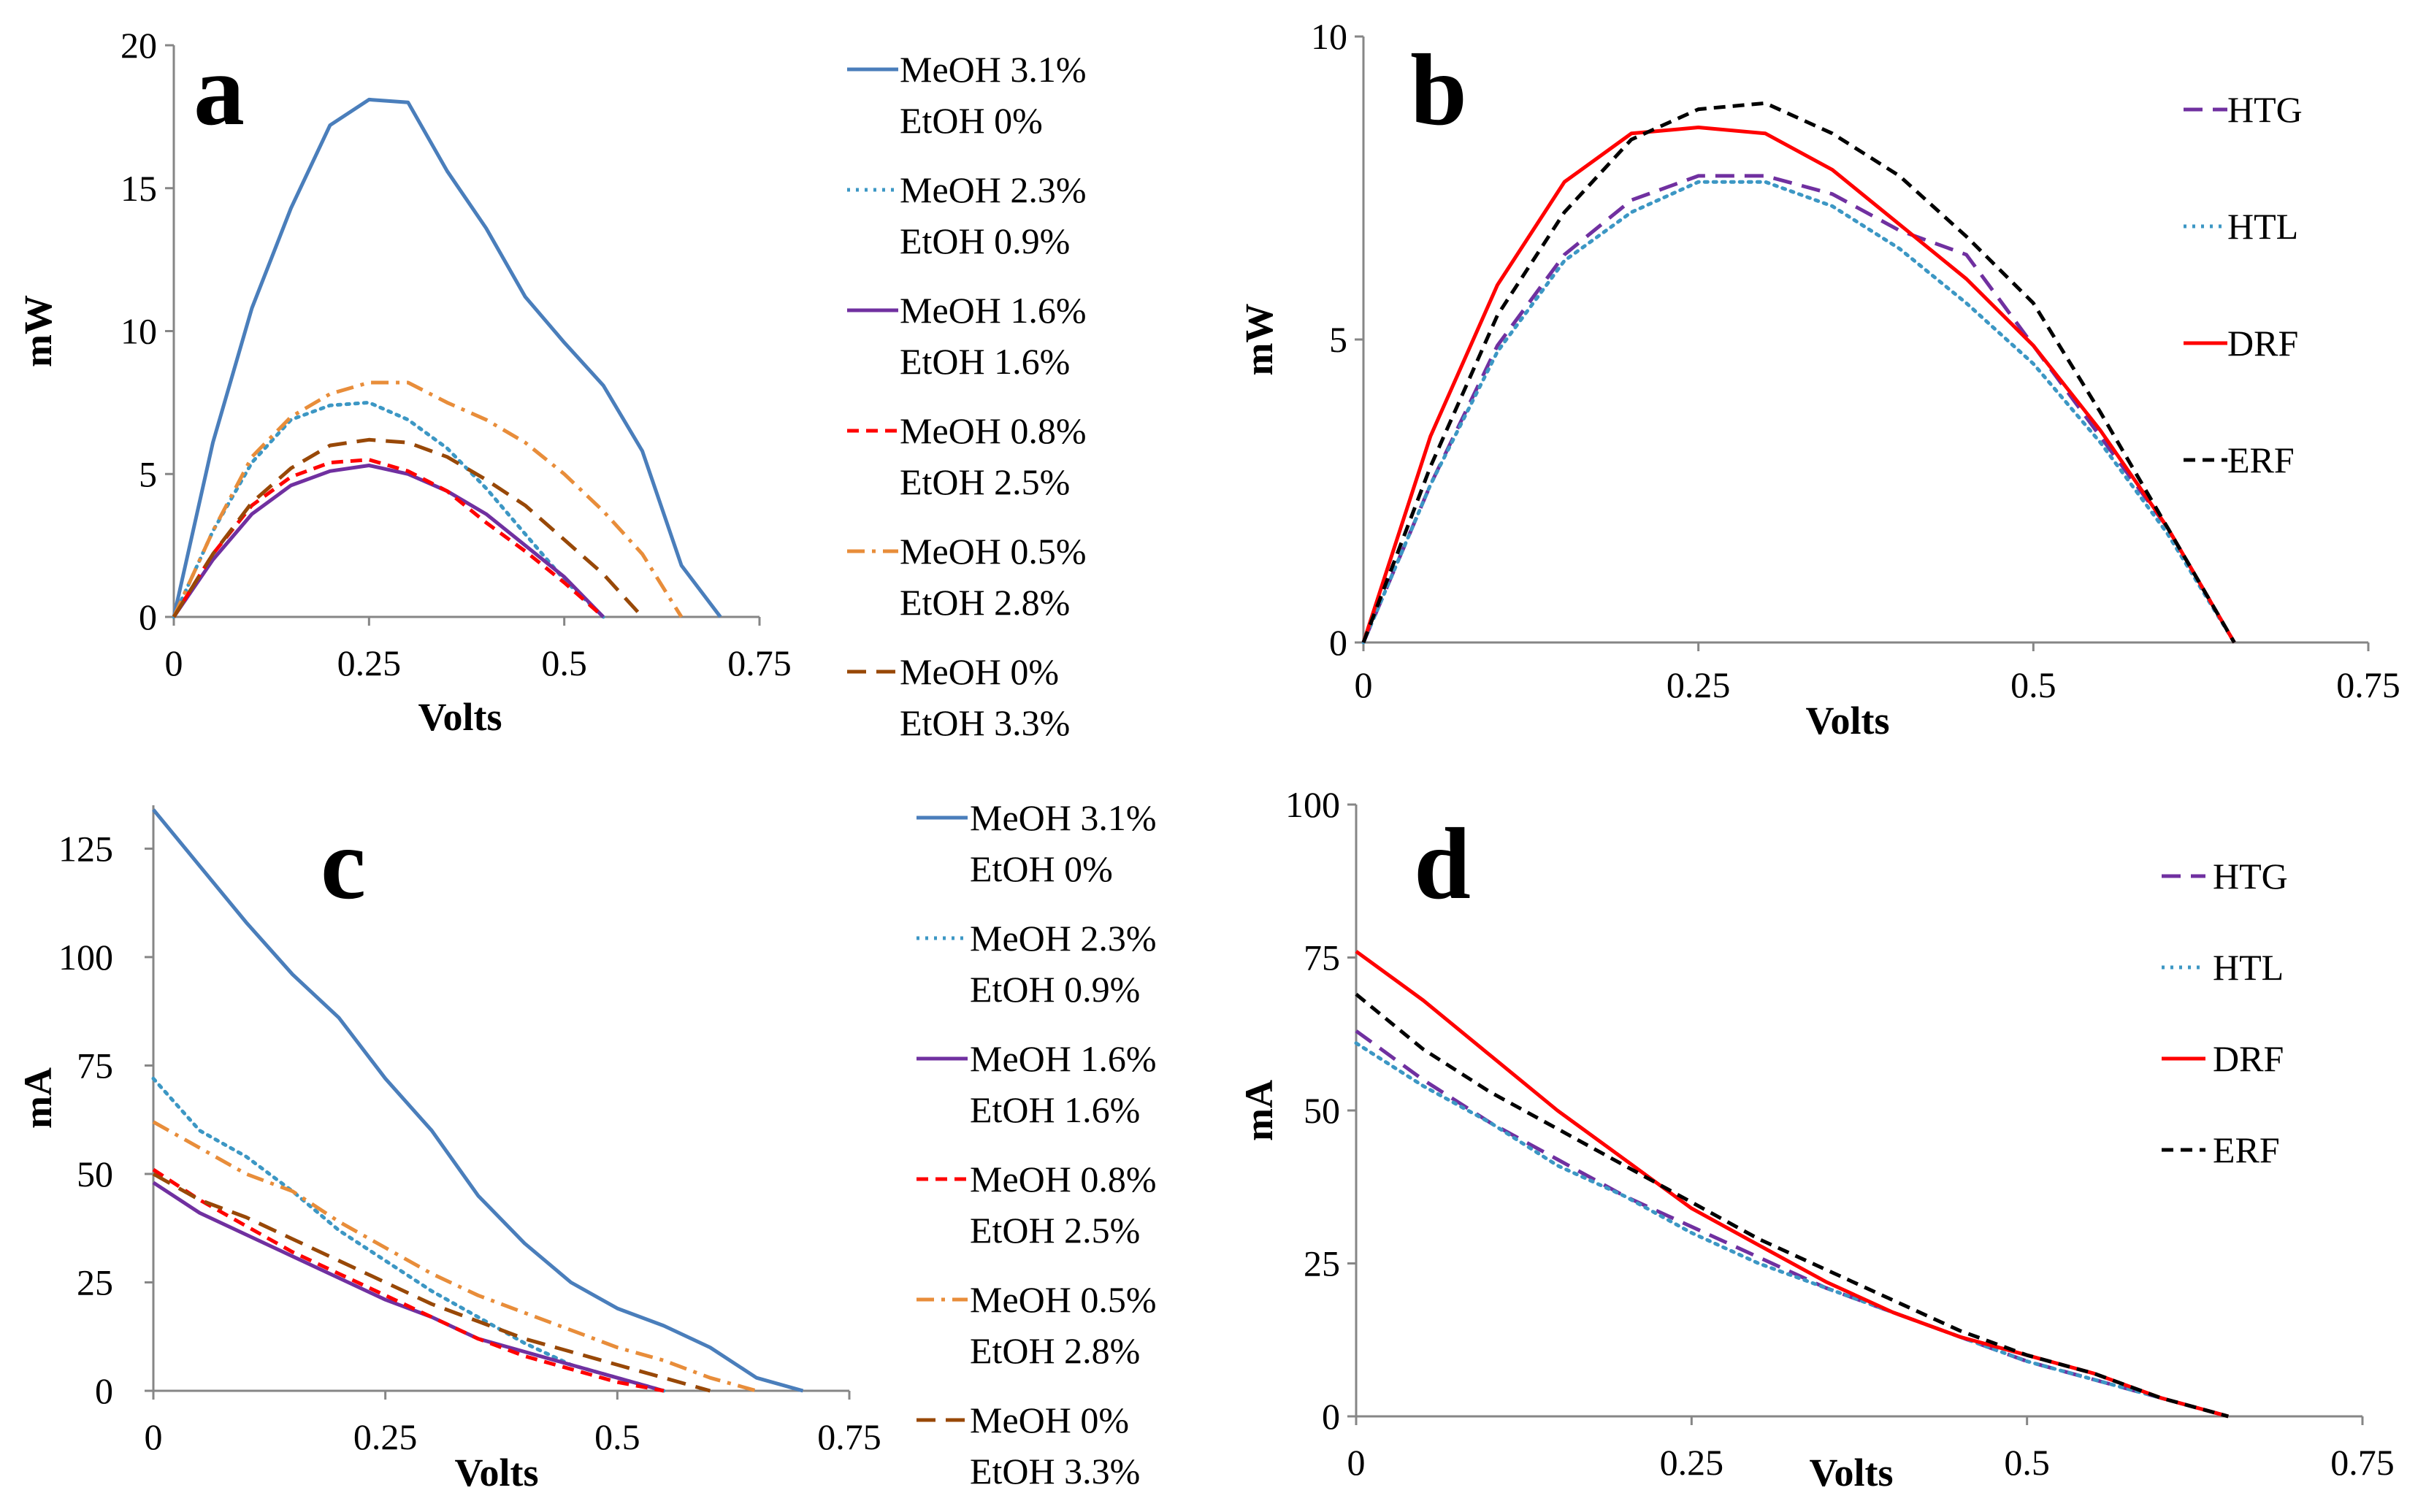 This screenshot has height=1512, width=2426. Describe the element at coordinates (985, 722) in the screenshot. I see `legend-label-line2: EtOH 3.3%` at that location.